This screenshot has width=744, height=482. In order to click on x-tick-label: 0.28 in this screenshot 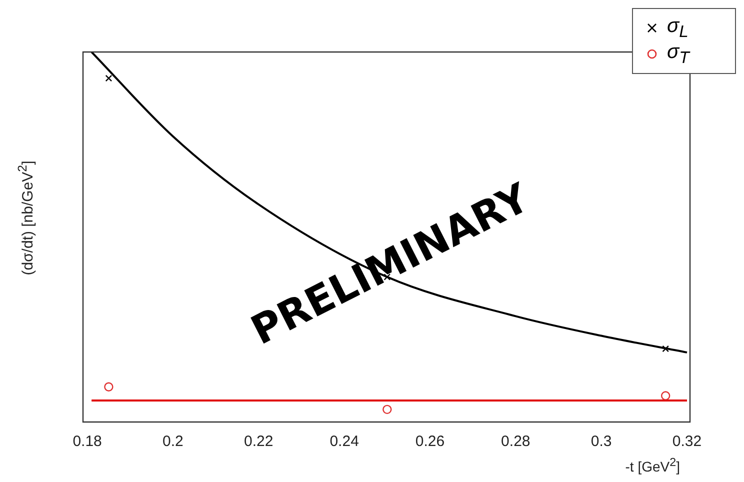, I will do `click(515, 441)`.